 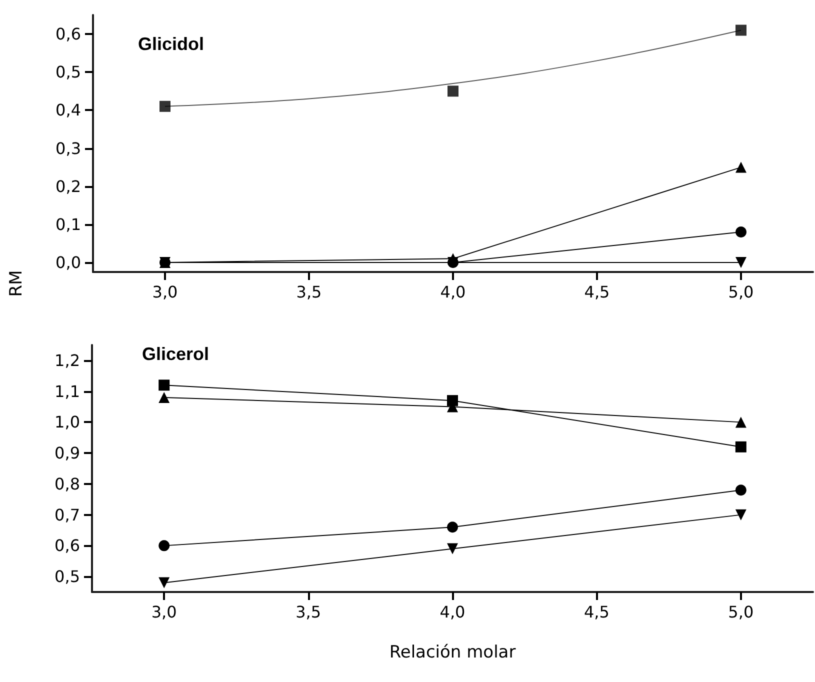 I want to click on y-tick-label: 0,0, so click(x=68, y=262).